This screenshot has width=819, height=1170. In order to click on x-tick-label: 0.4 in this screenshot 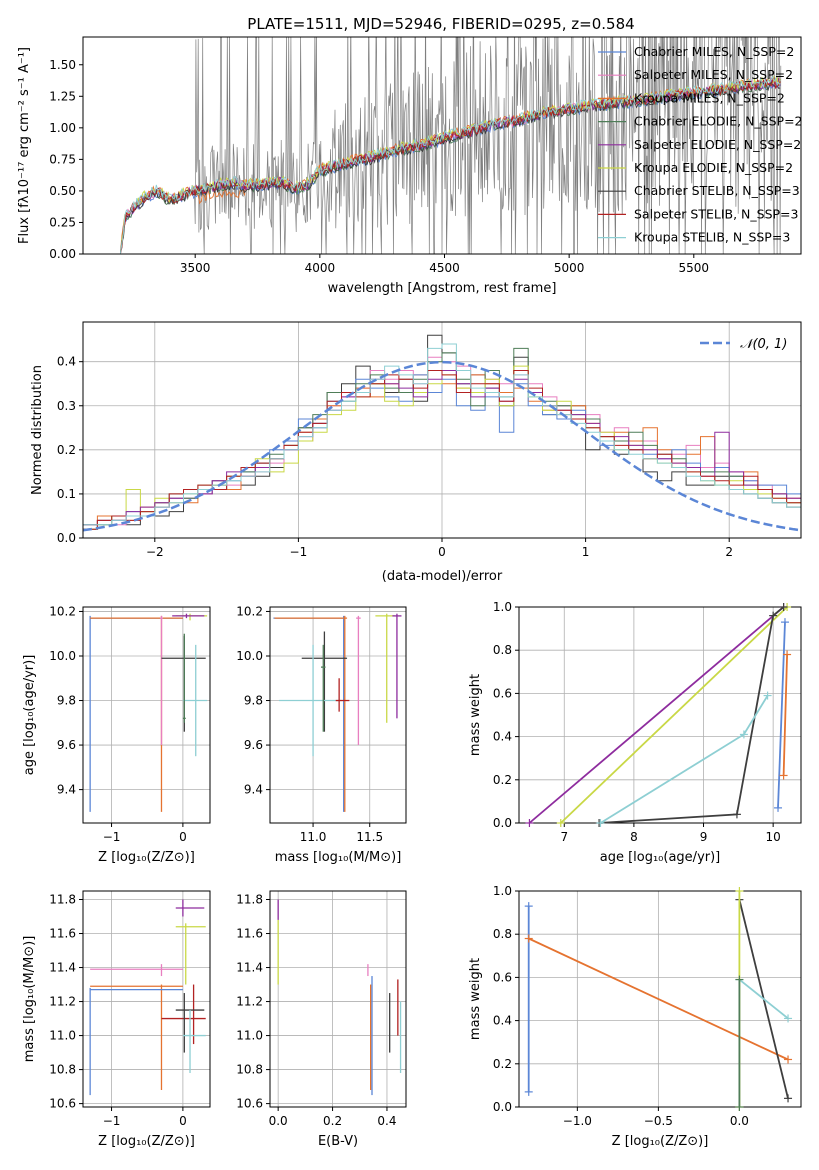, I will do `click(386, 1121)`.